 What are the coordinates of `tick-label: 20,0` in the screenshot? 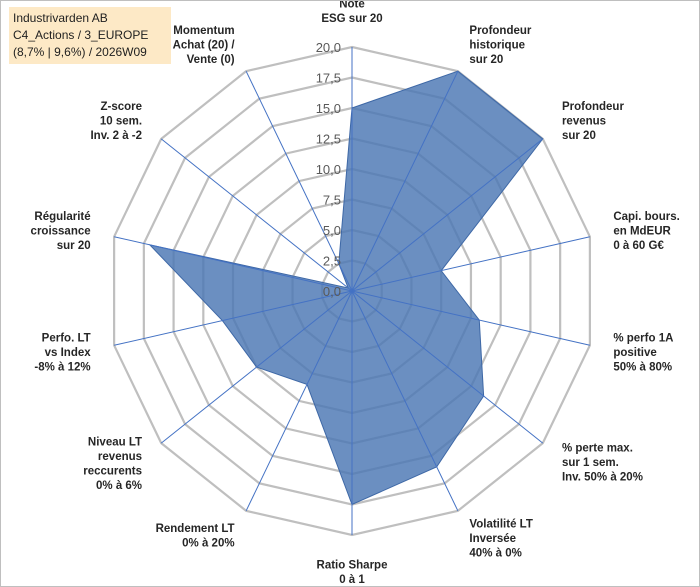 It's located at (328, 47).